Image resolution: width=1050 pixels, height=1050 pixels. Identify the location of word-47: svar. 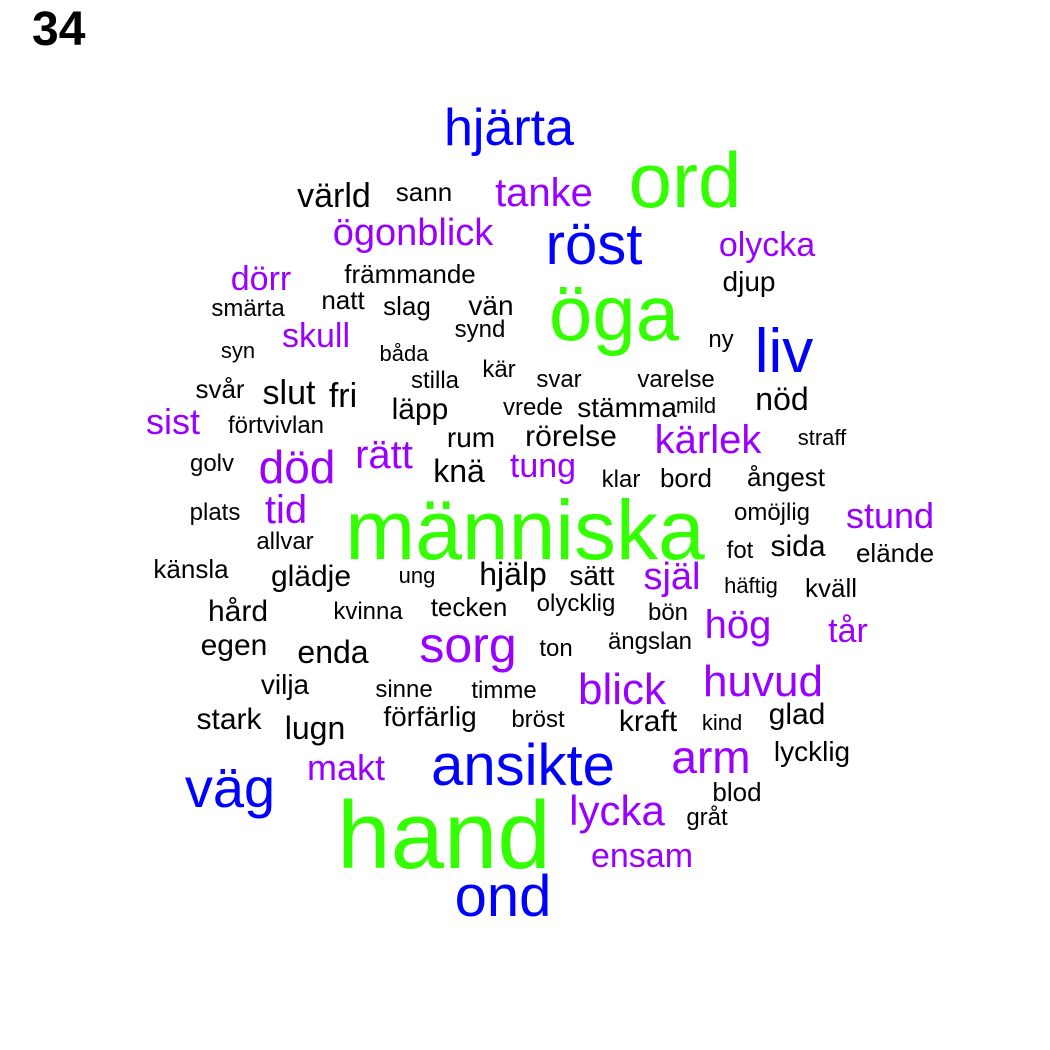
(559, 379).